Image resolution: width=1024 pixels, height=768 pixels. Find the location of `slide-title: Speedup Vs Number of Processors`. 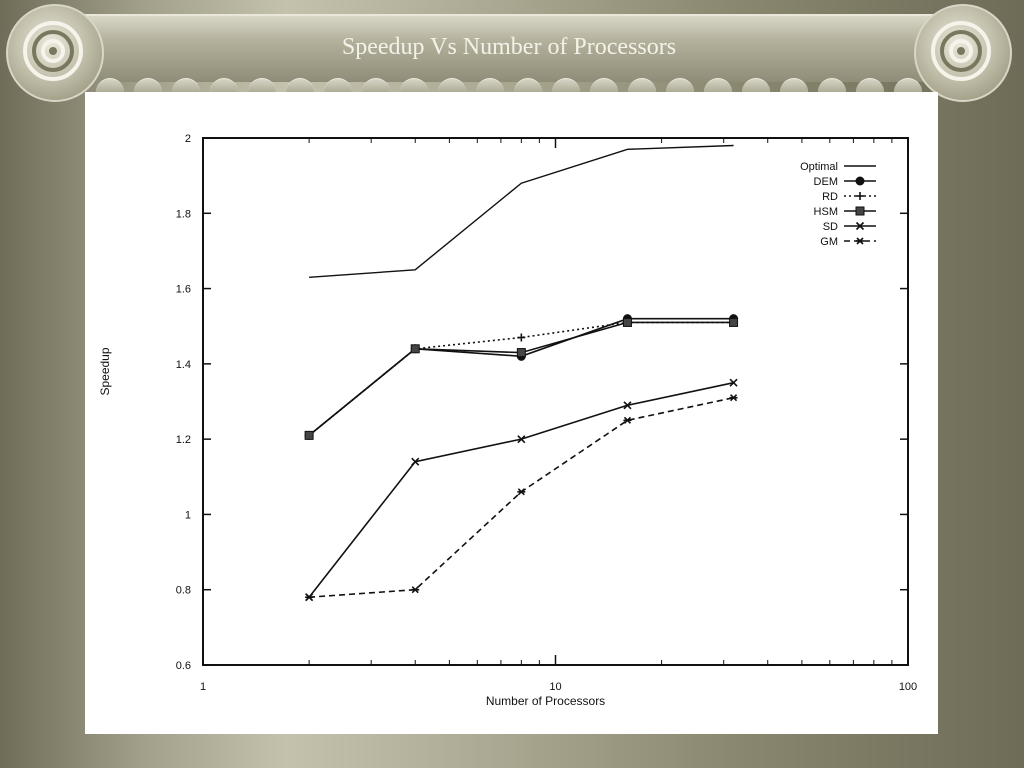

slide-title: Speedup Vs Number of Processors is located at coordinates (509, 47).